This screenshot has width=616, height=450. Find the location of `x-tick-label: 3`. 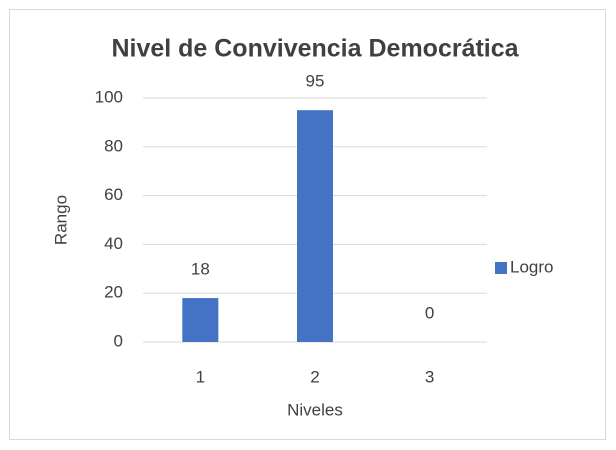

x-tick-label: 3 is located at coordinates (429, 376).